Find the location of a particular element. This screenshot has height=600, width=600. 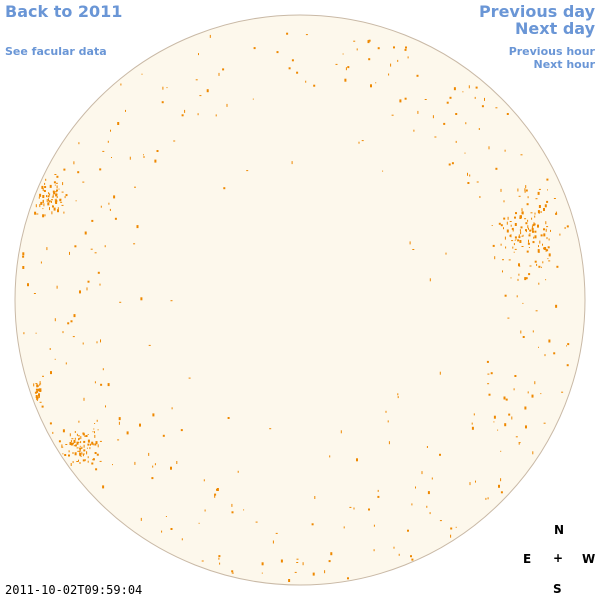

facular-data-link: See facular data is located at coordinates (56, 51).